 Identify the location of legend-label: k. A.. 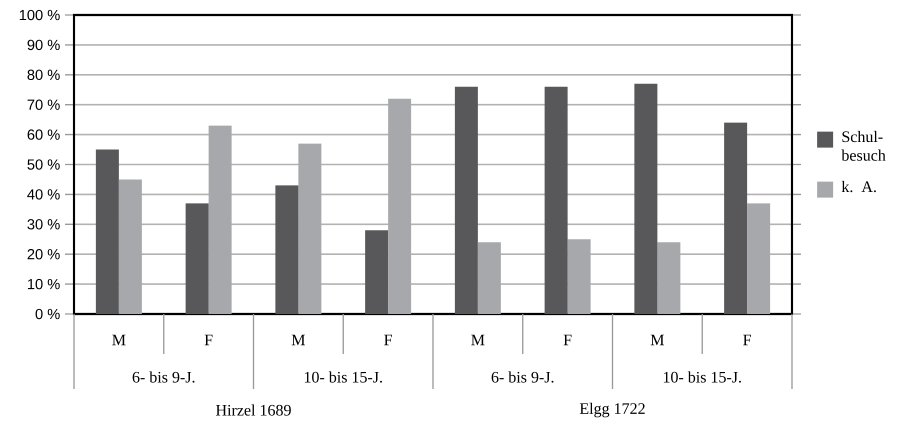
(859, 186).